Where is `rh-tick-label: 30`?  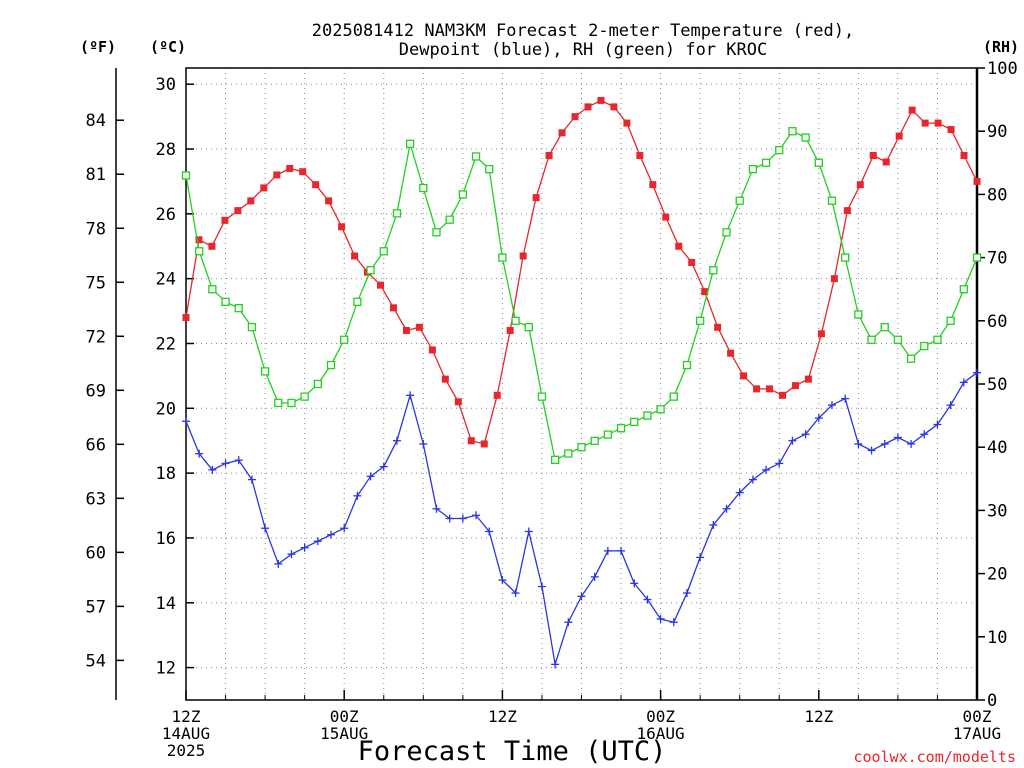 rh-tick-label: 30 is located at coordinates (997, 511).